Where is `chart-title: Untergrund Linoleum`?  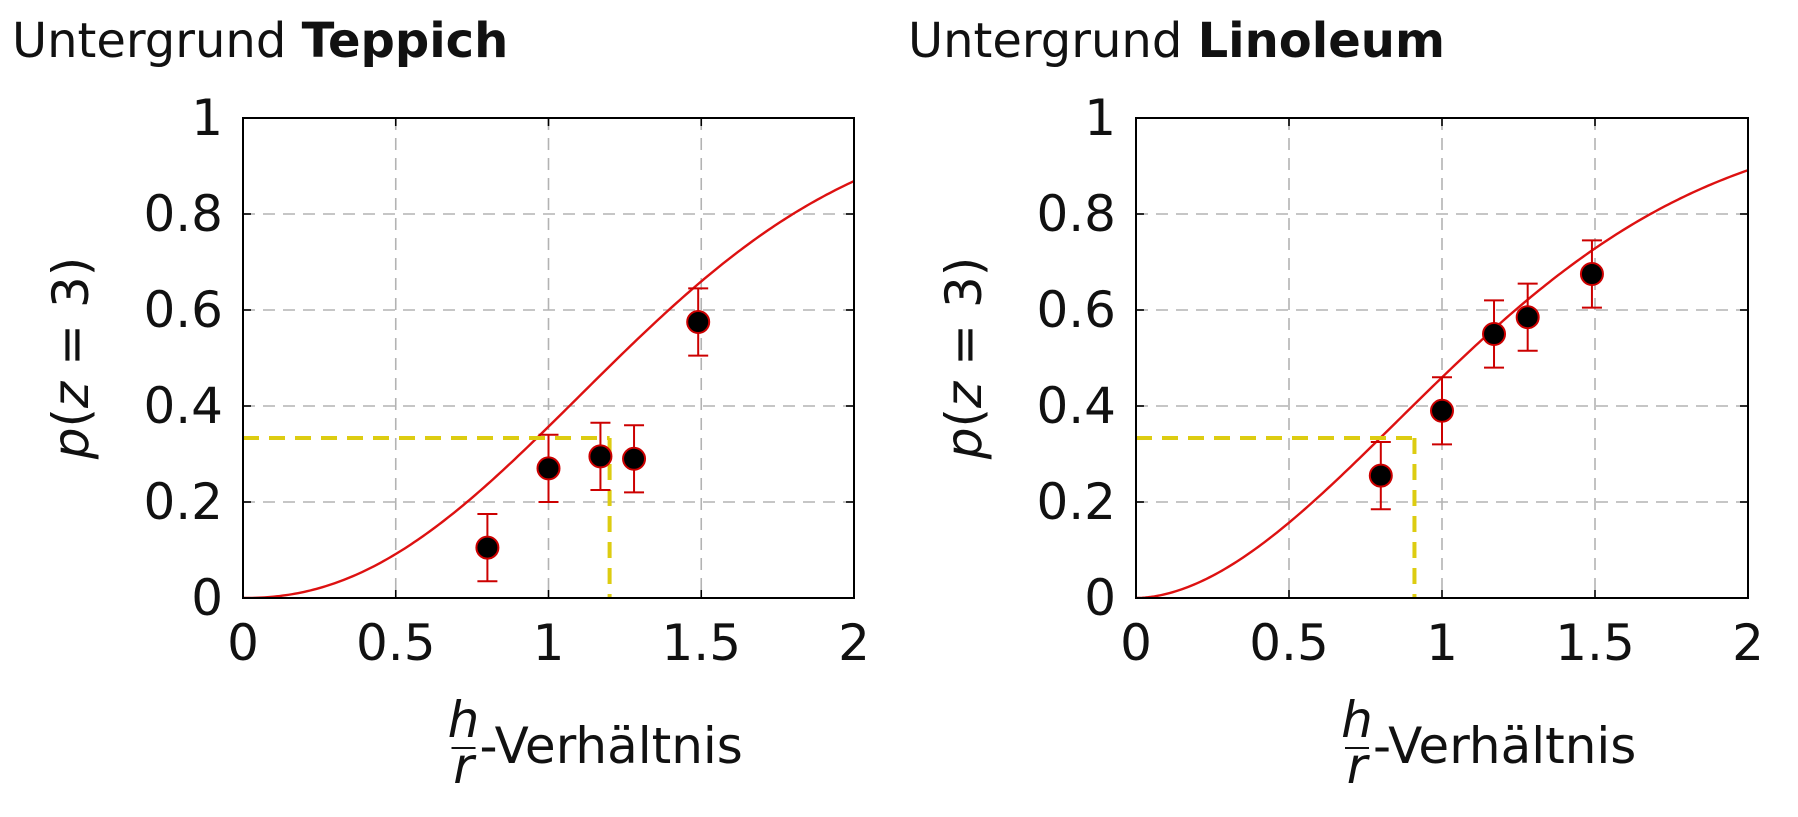
chart-title: Untergrund Linoleum is located at coordinates (1176, 41).